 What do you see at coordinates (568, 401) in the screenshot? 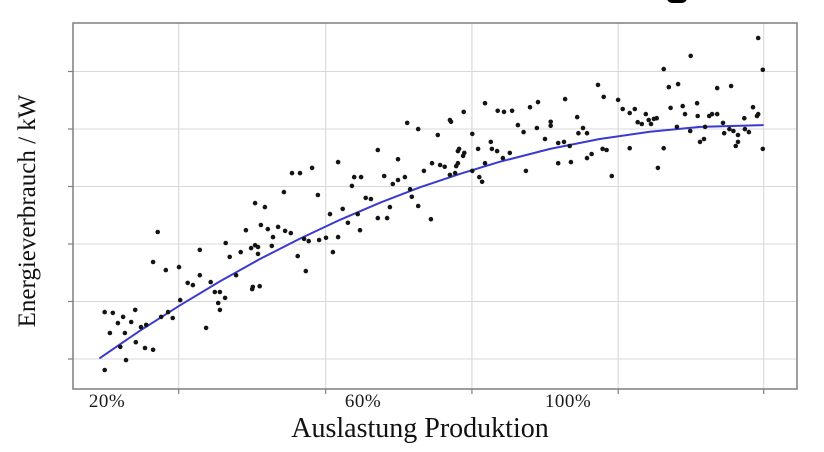
I see `x-tick-label-100: 100%` at bounding box center [568, 401].